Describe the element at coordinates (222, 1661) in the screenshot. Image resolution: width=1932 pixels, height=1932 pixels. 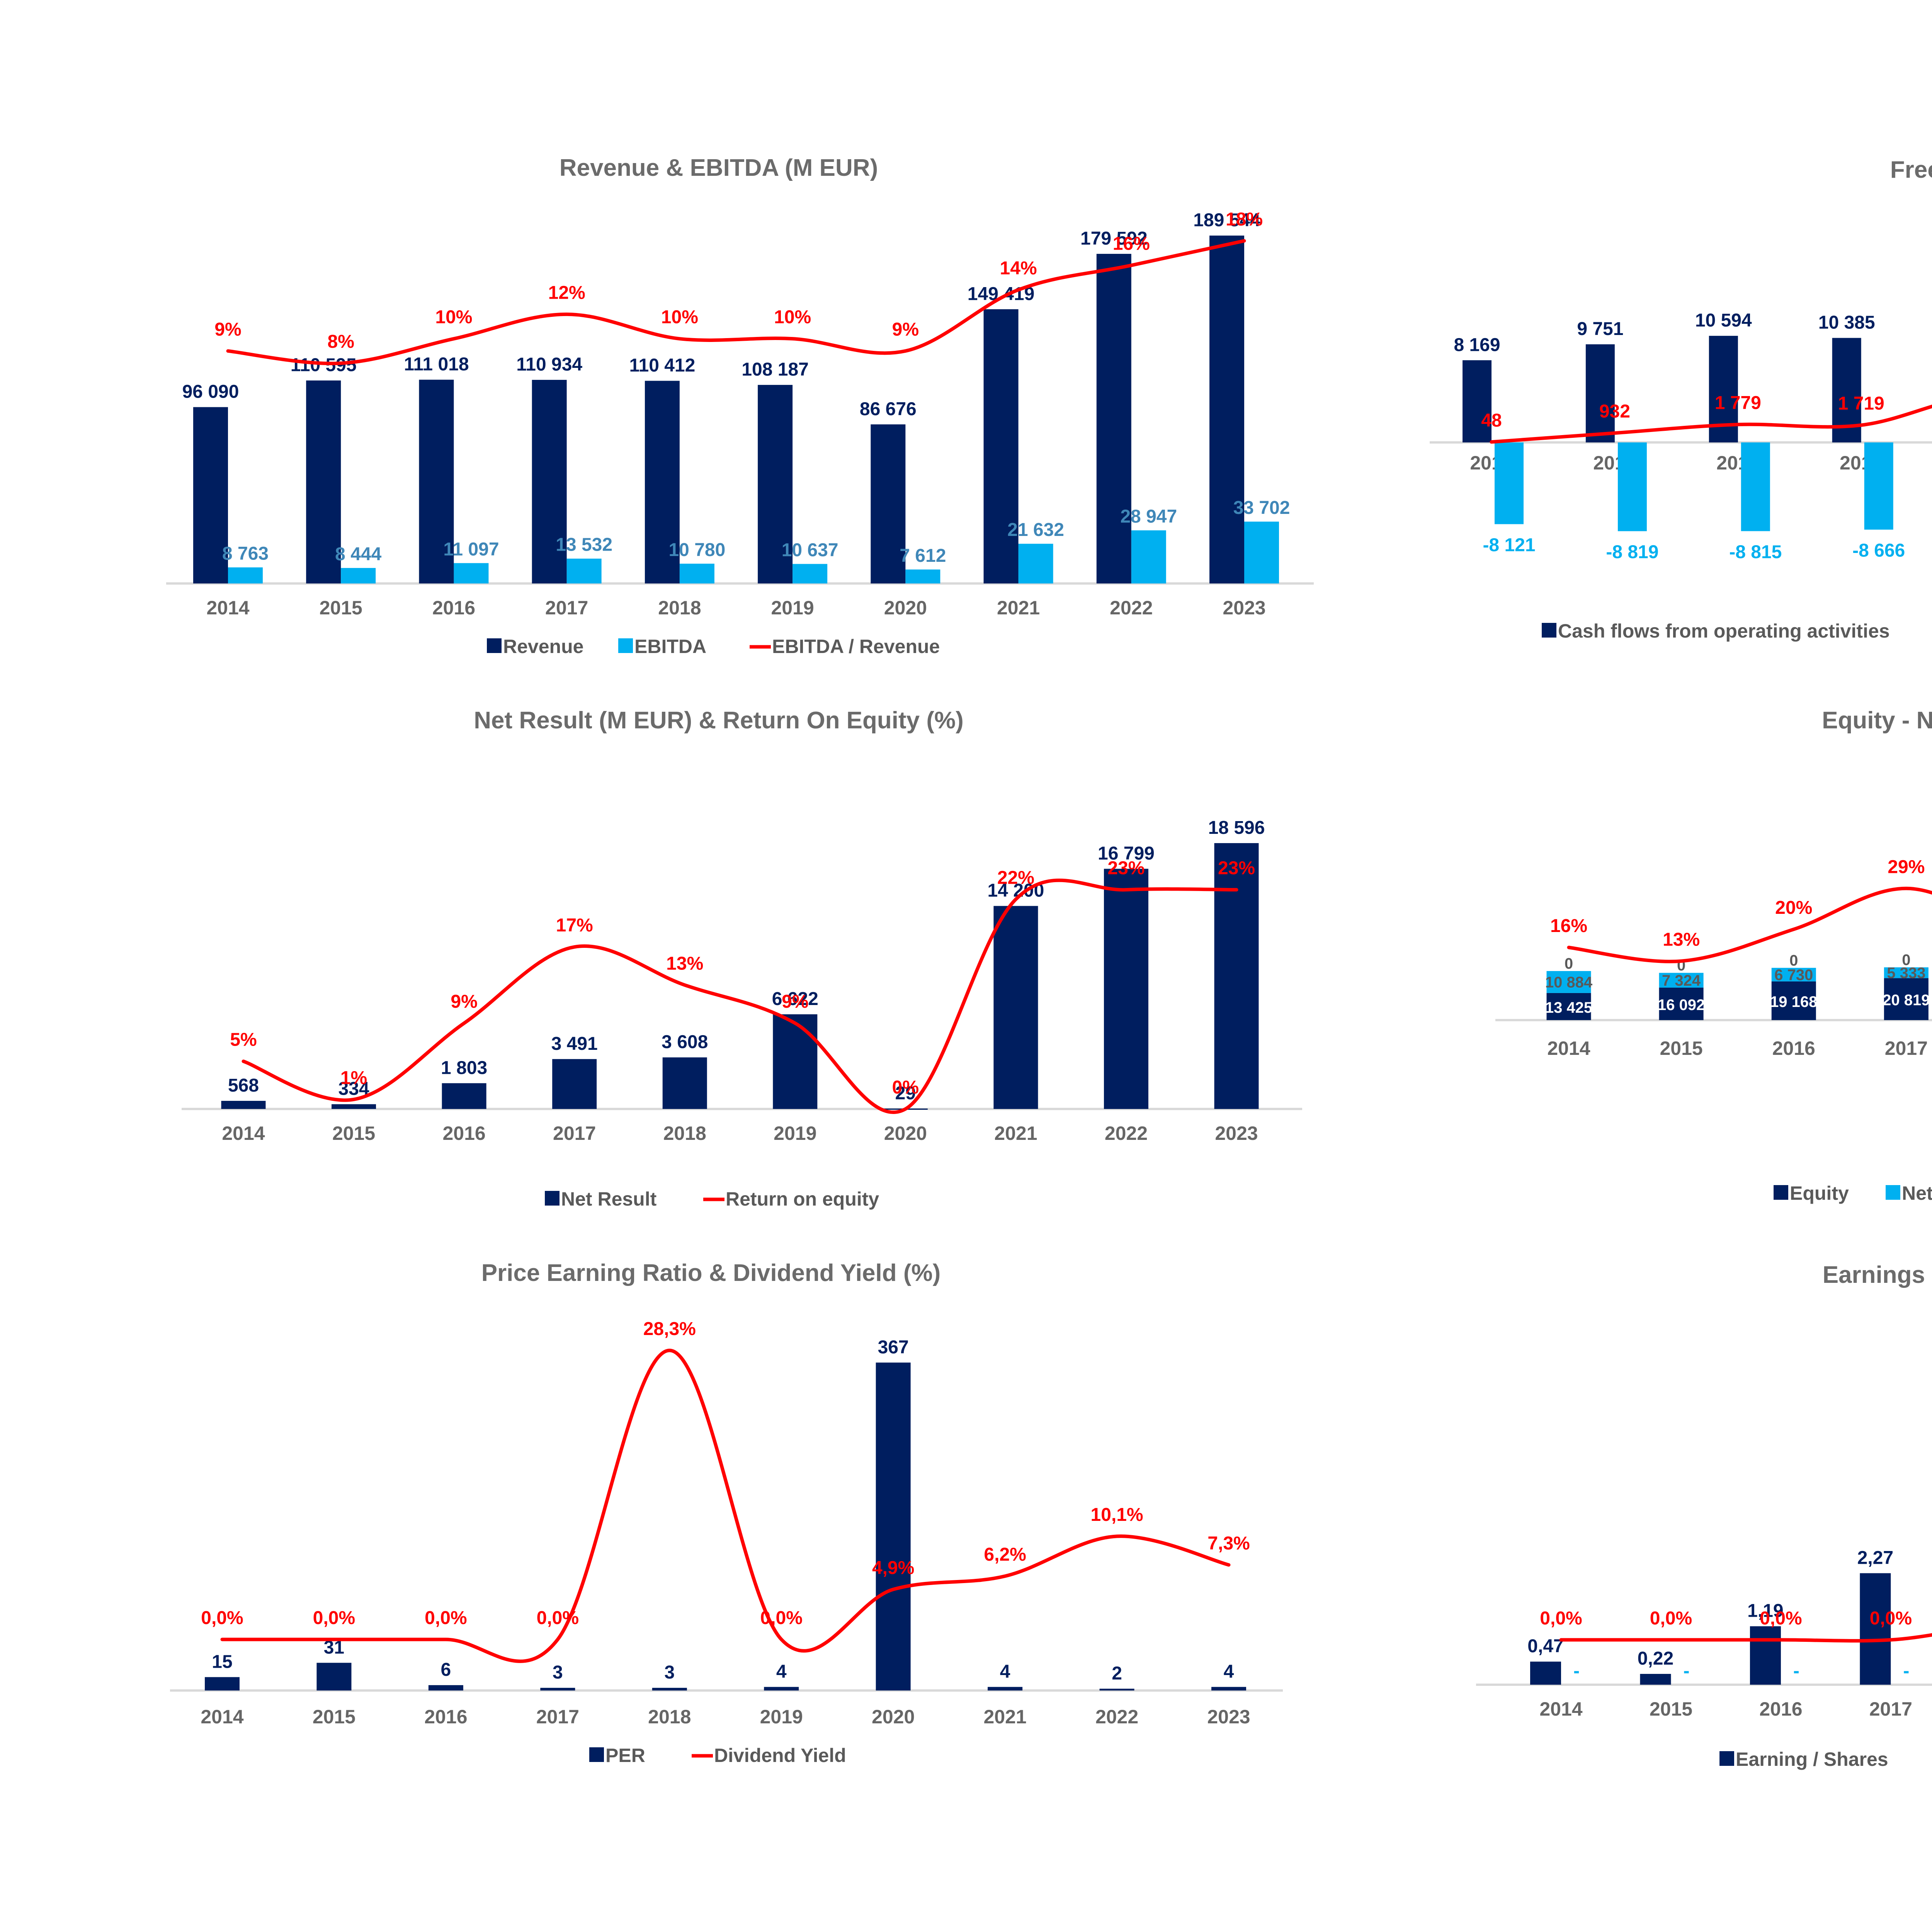
I see `bar-label: 15` at that location.